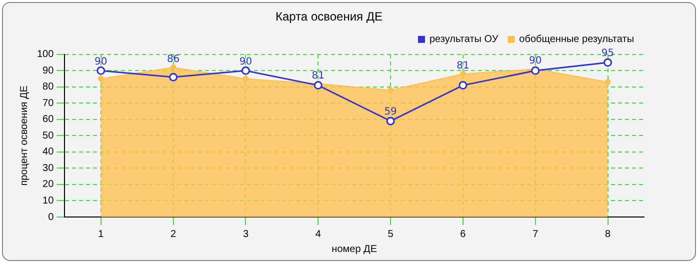 The image size is (700, 265). I want to click on x-tick-label: 5, so click(391, 234).